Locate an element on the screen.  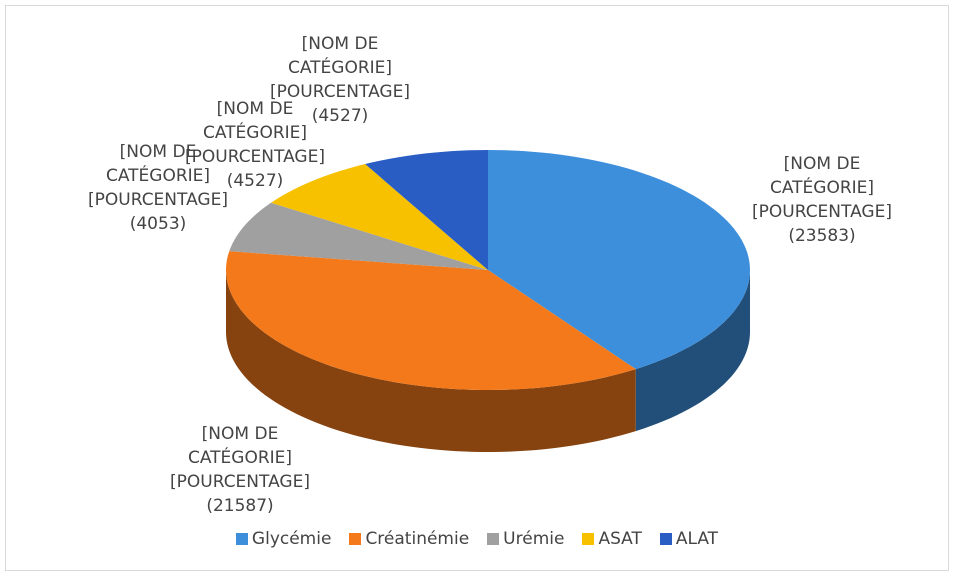
legend-item: Glycémie is located at coordinates (283, 539).